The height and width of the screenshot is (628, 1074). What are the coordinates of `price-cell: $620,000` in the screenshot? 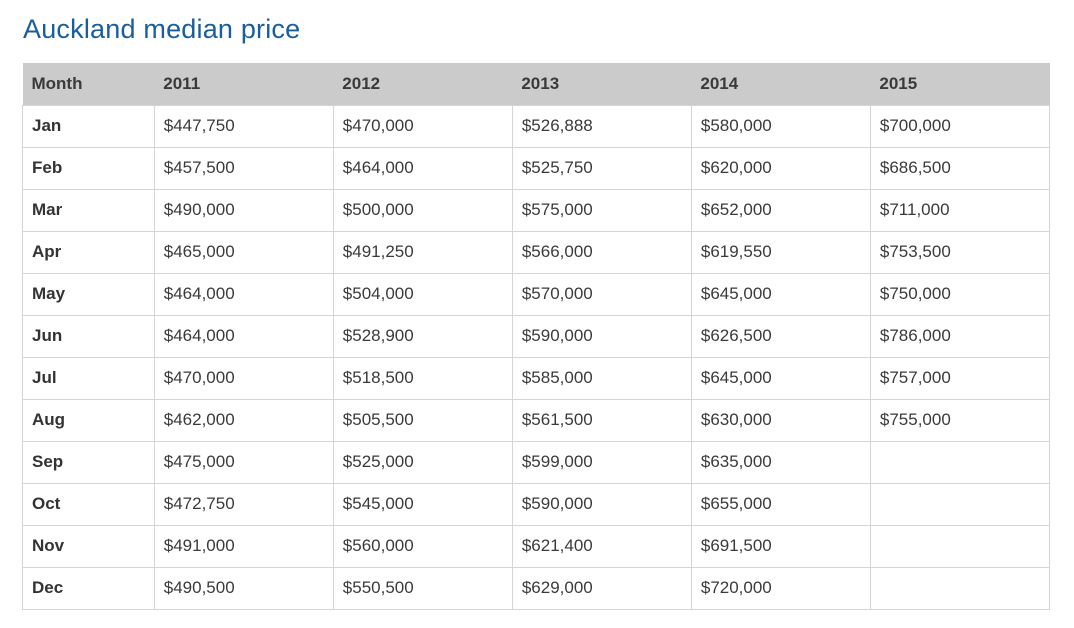 It's located at (780, 168).